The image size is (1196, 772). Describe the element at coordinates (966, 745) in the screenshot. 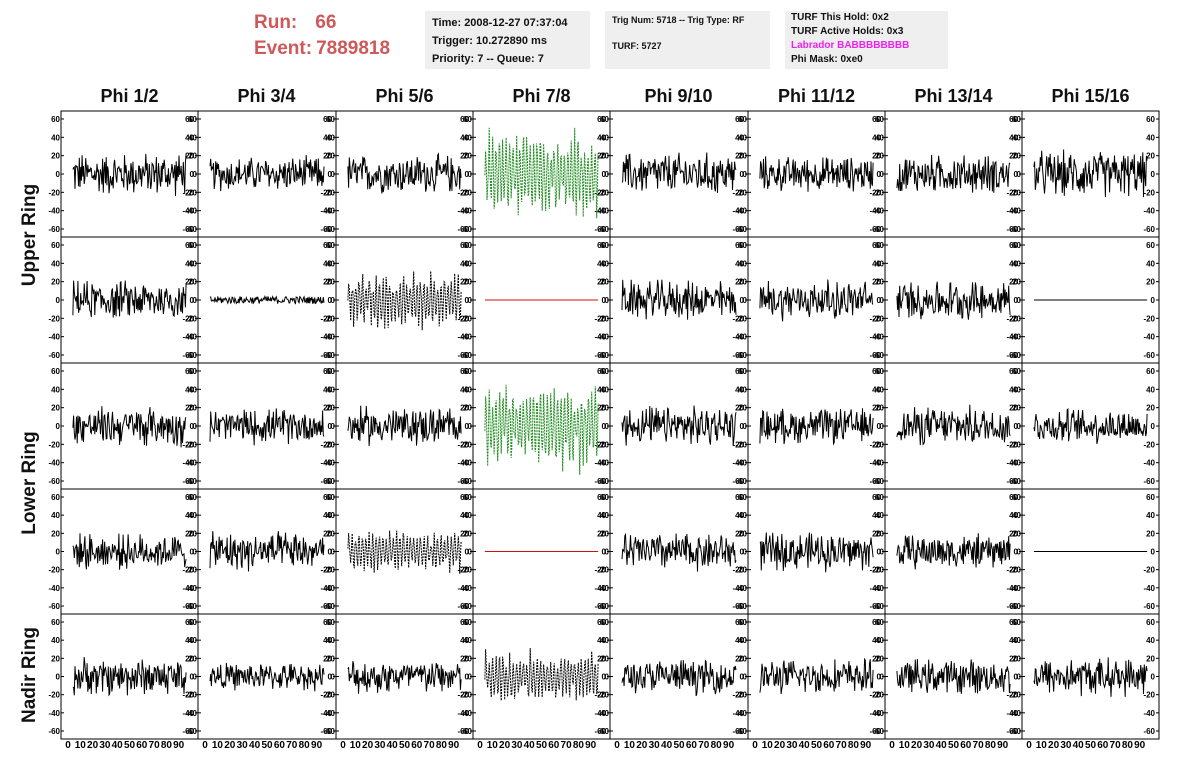

I see `x-tick-label: 60` at that location.